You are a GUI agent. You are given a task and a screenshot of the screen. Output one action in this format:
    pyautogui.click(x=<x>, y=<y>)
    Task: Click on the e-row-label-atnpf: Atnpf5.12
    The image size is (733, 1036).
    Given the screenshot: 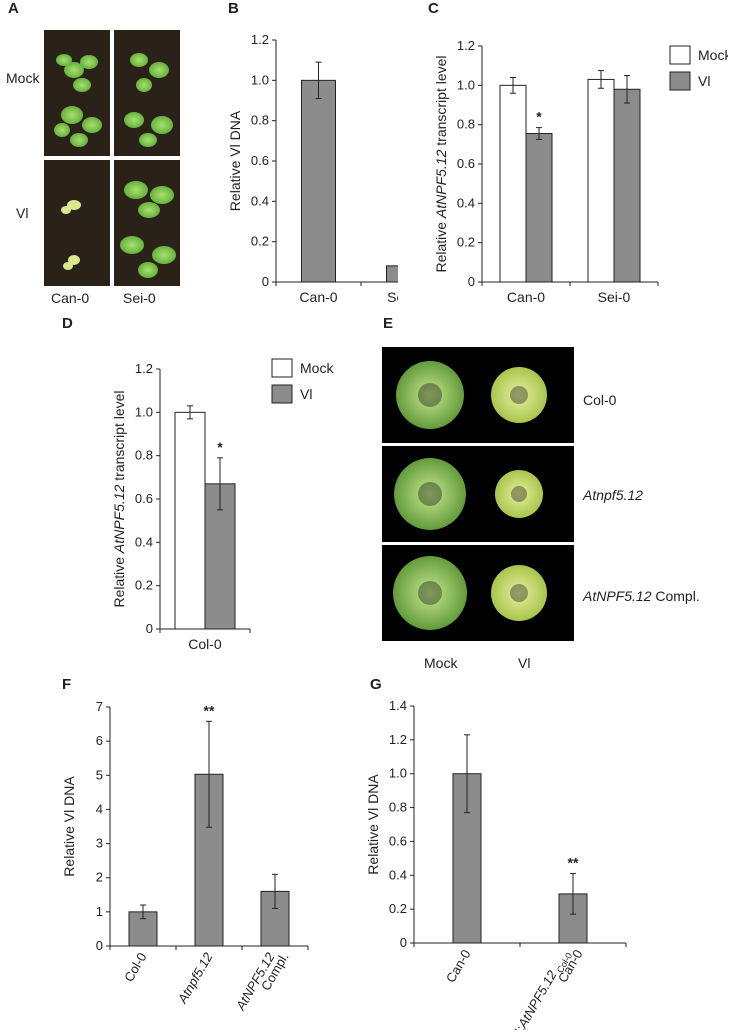 What is the action you would take?
    pyautogui.click(x=613, y=495)
    